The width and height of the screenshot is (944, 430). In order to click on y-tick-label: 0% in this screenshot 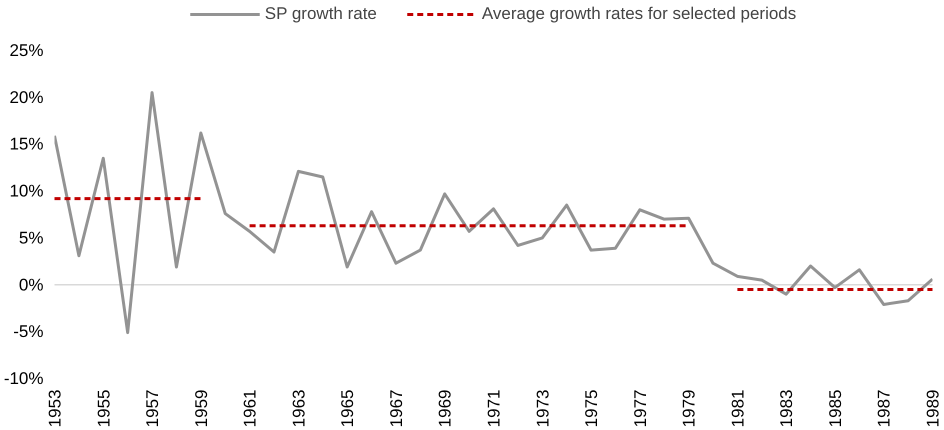, I will do `click(31, 284)`.